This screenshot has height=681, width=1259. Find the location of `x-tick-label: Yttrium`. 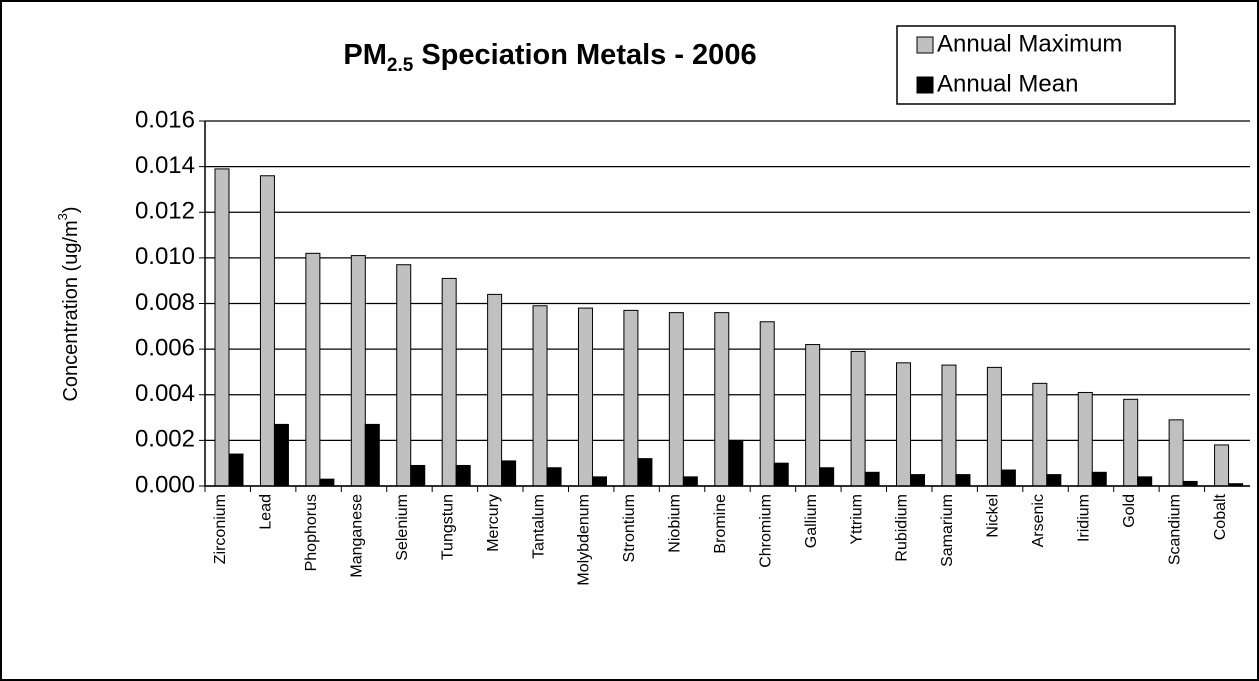

x-tick-label: Yttrium is located at coordinates (856, 519).